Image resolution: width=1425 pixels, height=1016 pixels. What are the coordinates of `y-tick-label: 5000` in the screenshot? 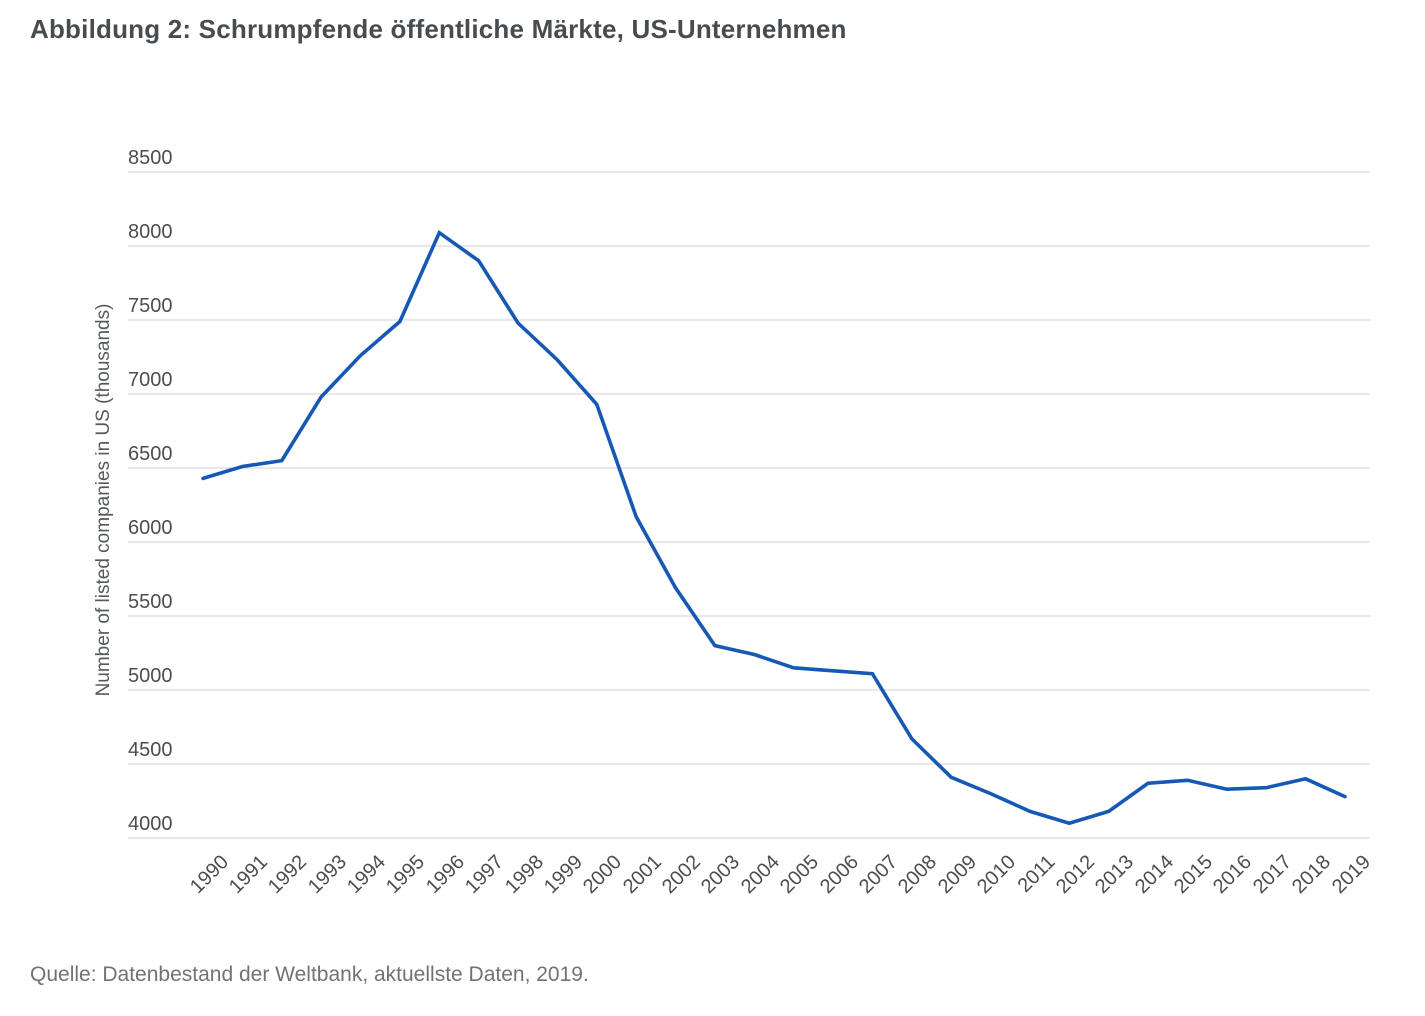 It's located at (150, 676).